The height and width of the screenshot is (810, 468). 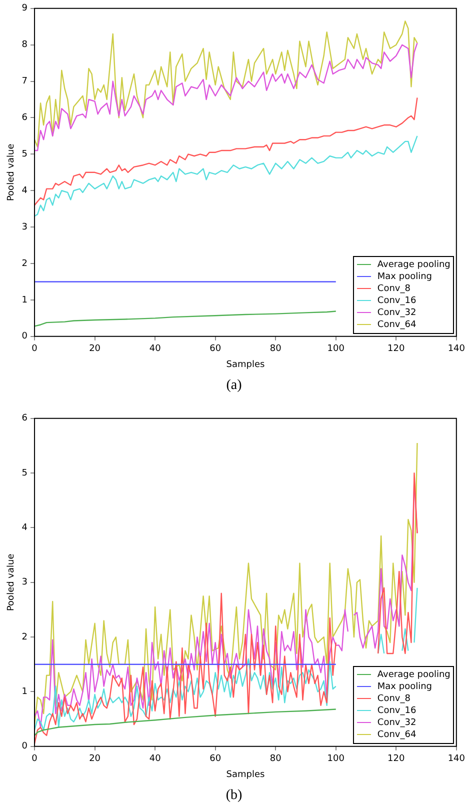 I want to click on text: (a), so click(x=234, y=386).